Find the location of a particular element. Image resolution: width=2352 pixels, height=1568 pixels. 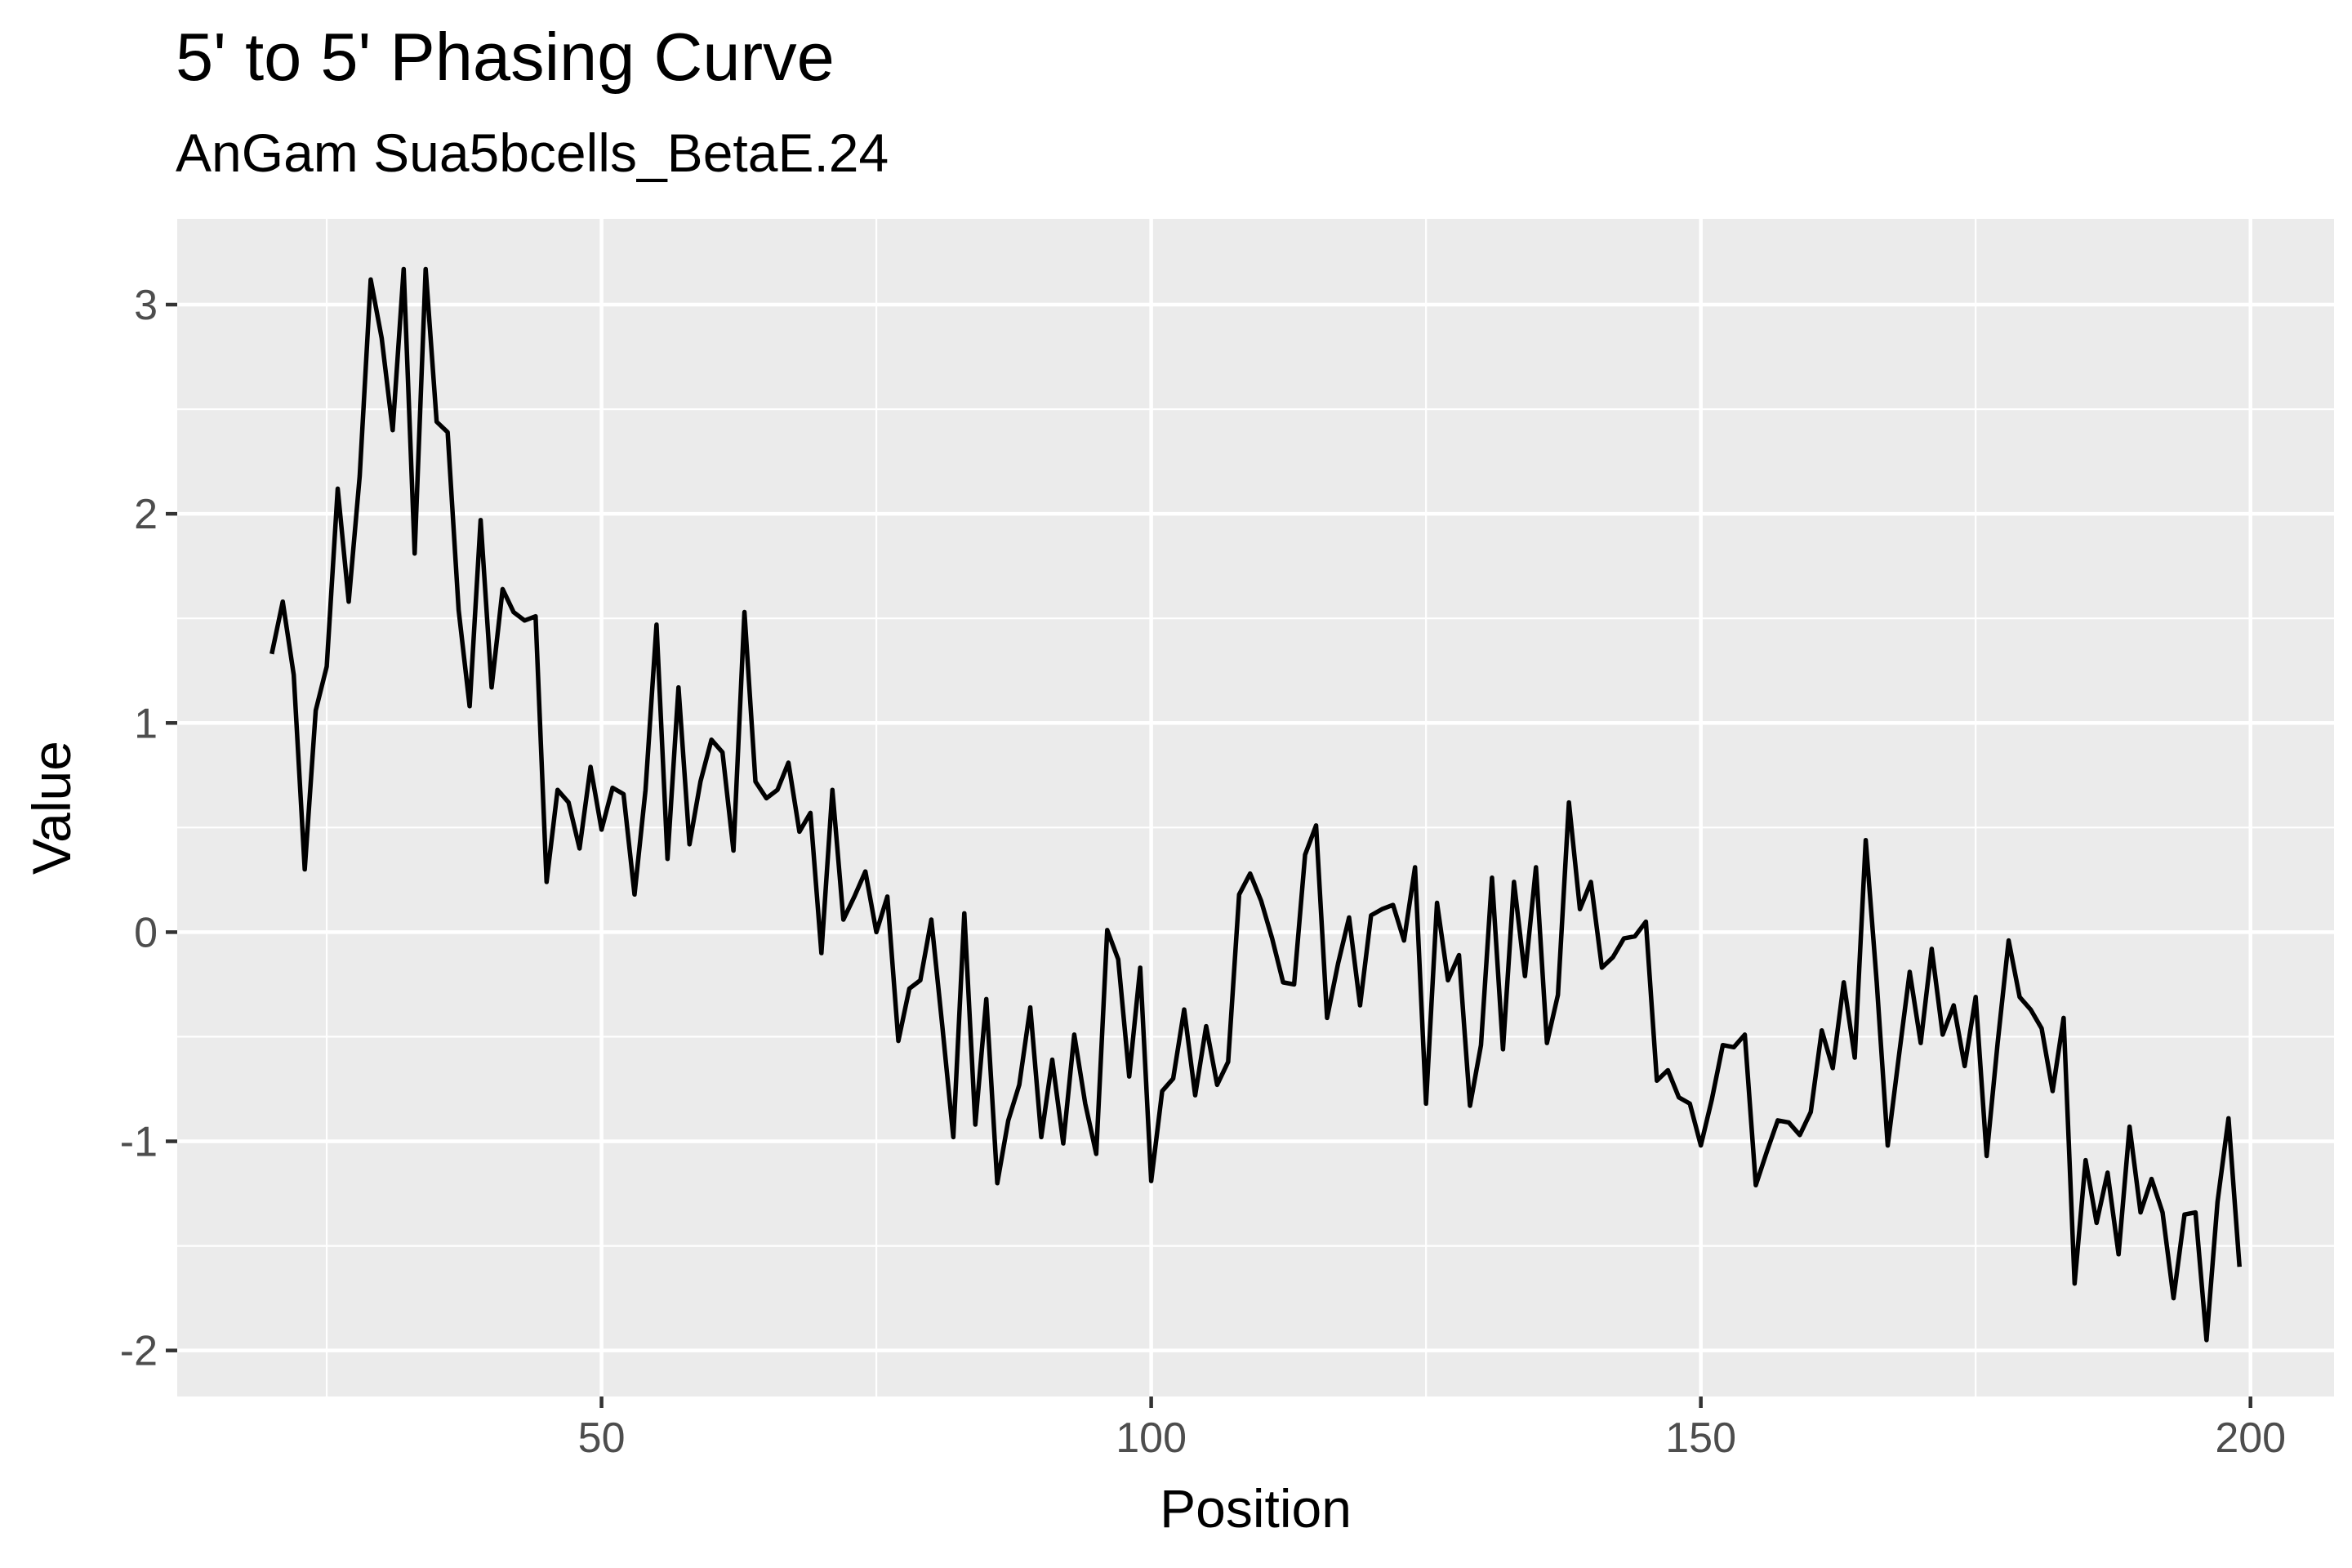

chart-title: 5' to 5' Phasing Curve is located at coordinates (505, 57).